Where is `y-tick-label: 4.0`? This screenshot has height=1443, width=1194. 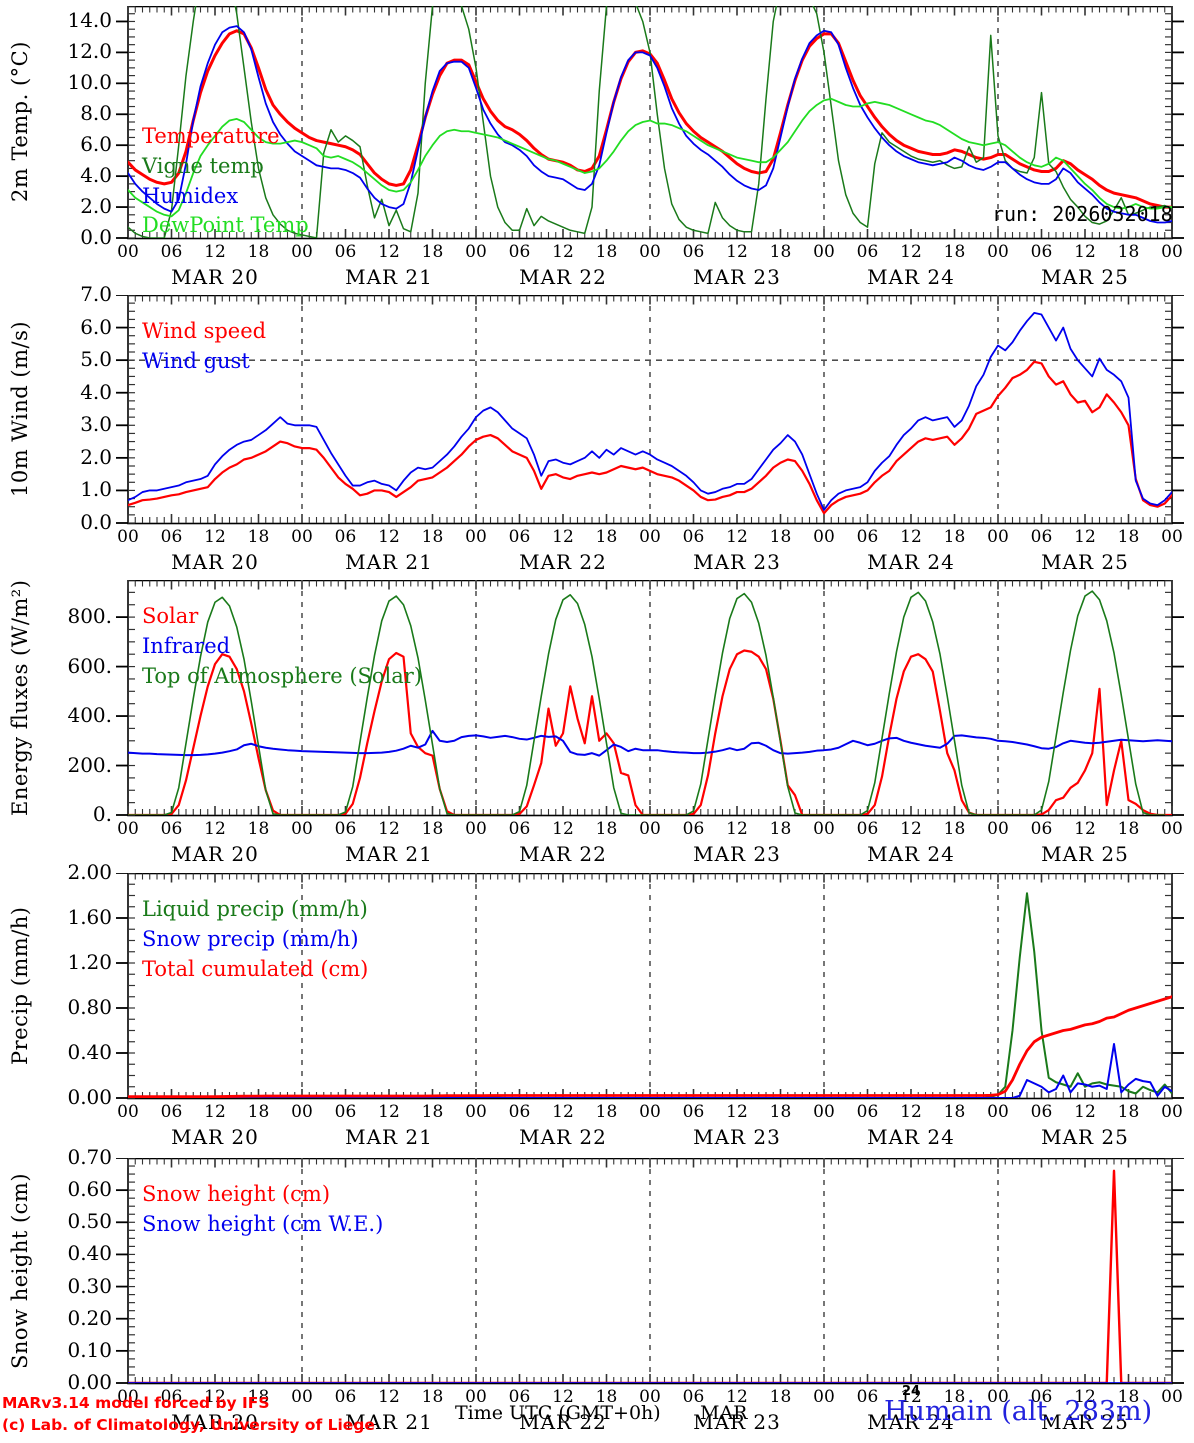 y-tick-label: 4.0 is located at coordinates (96, 175).